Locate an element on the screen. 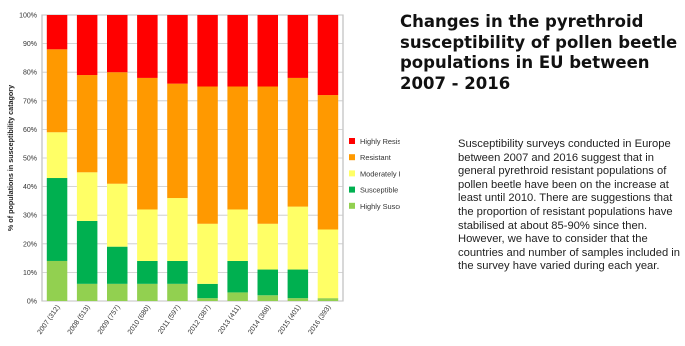  y-tick-label: 20% is located at coordinates (30, 244).